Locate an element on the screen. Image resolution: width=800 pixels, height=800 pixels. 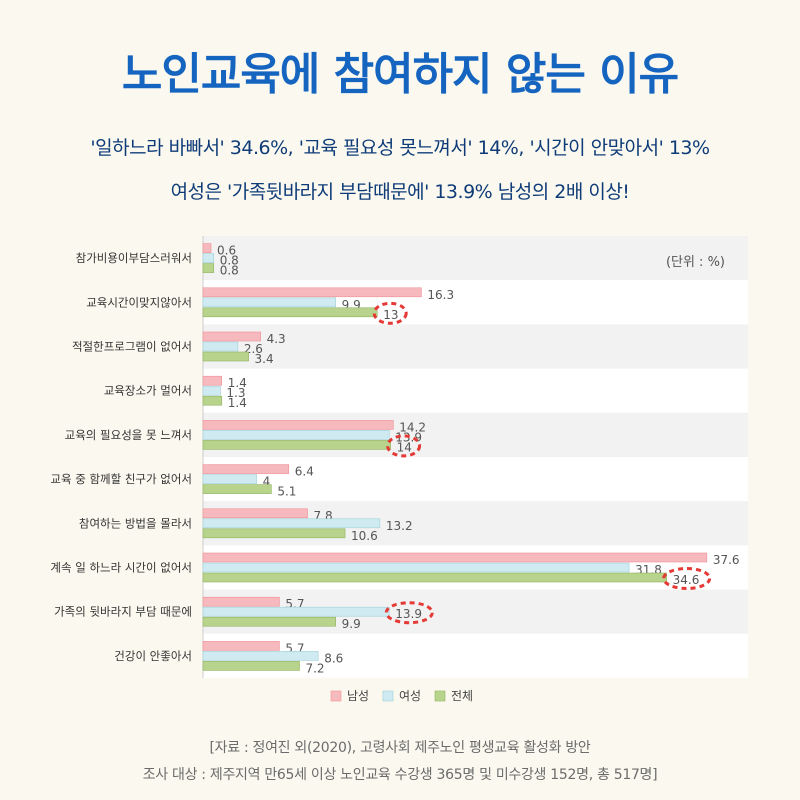
category-label: 계속 일 하느라 시간이 없어서 is located at coordinates (121, 568).